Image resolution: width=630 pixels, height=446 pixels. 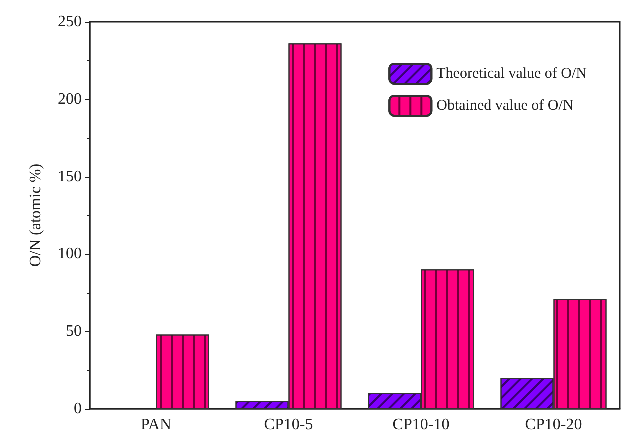 What do you see at coordinates (74, 331) in the screenshot?
I see `y-tick-label: 50` at bounding box center [74, 331].